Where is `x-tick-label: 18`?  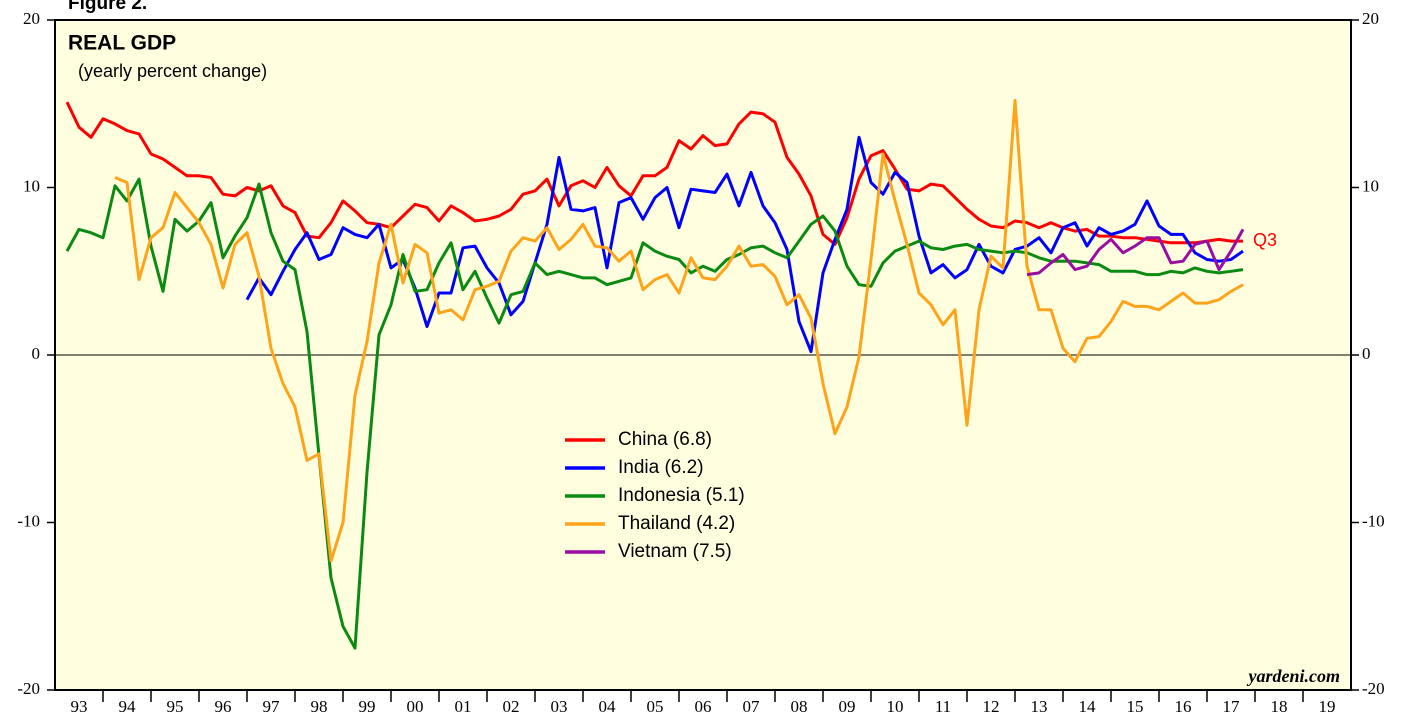
x-tick-label: 18 is located at coordinates (1279, 706).